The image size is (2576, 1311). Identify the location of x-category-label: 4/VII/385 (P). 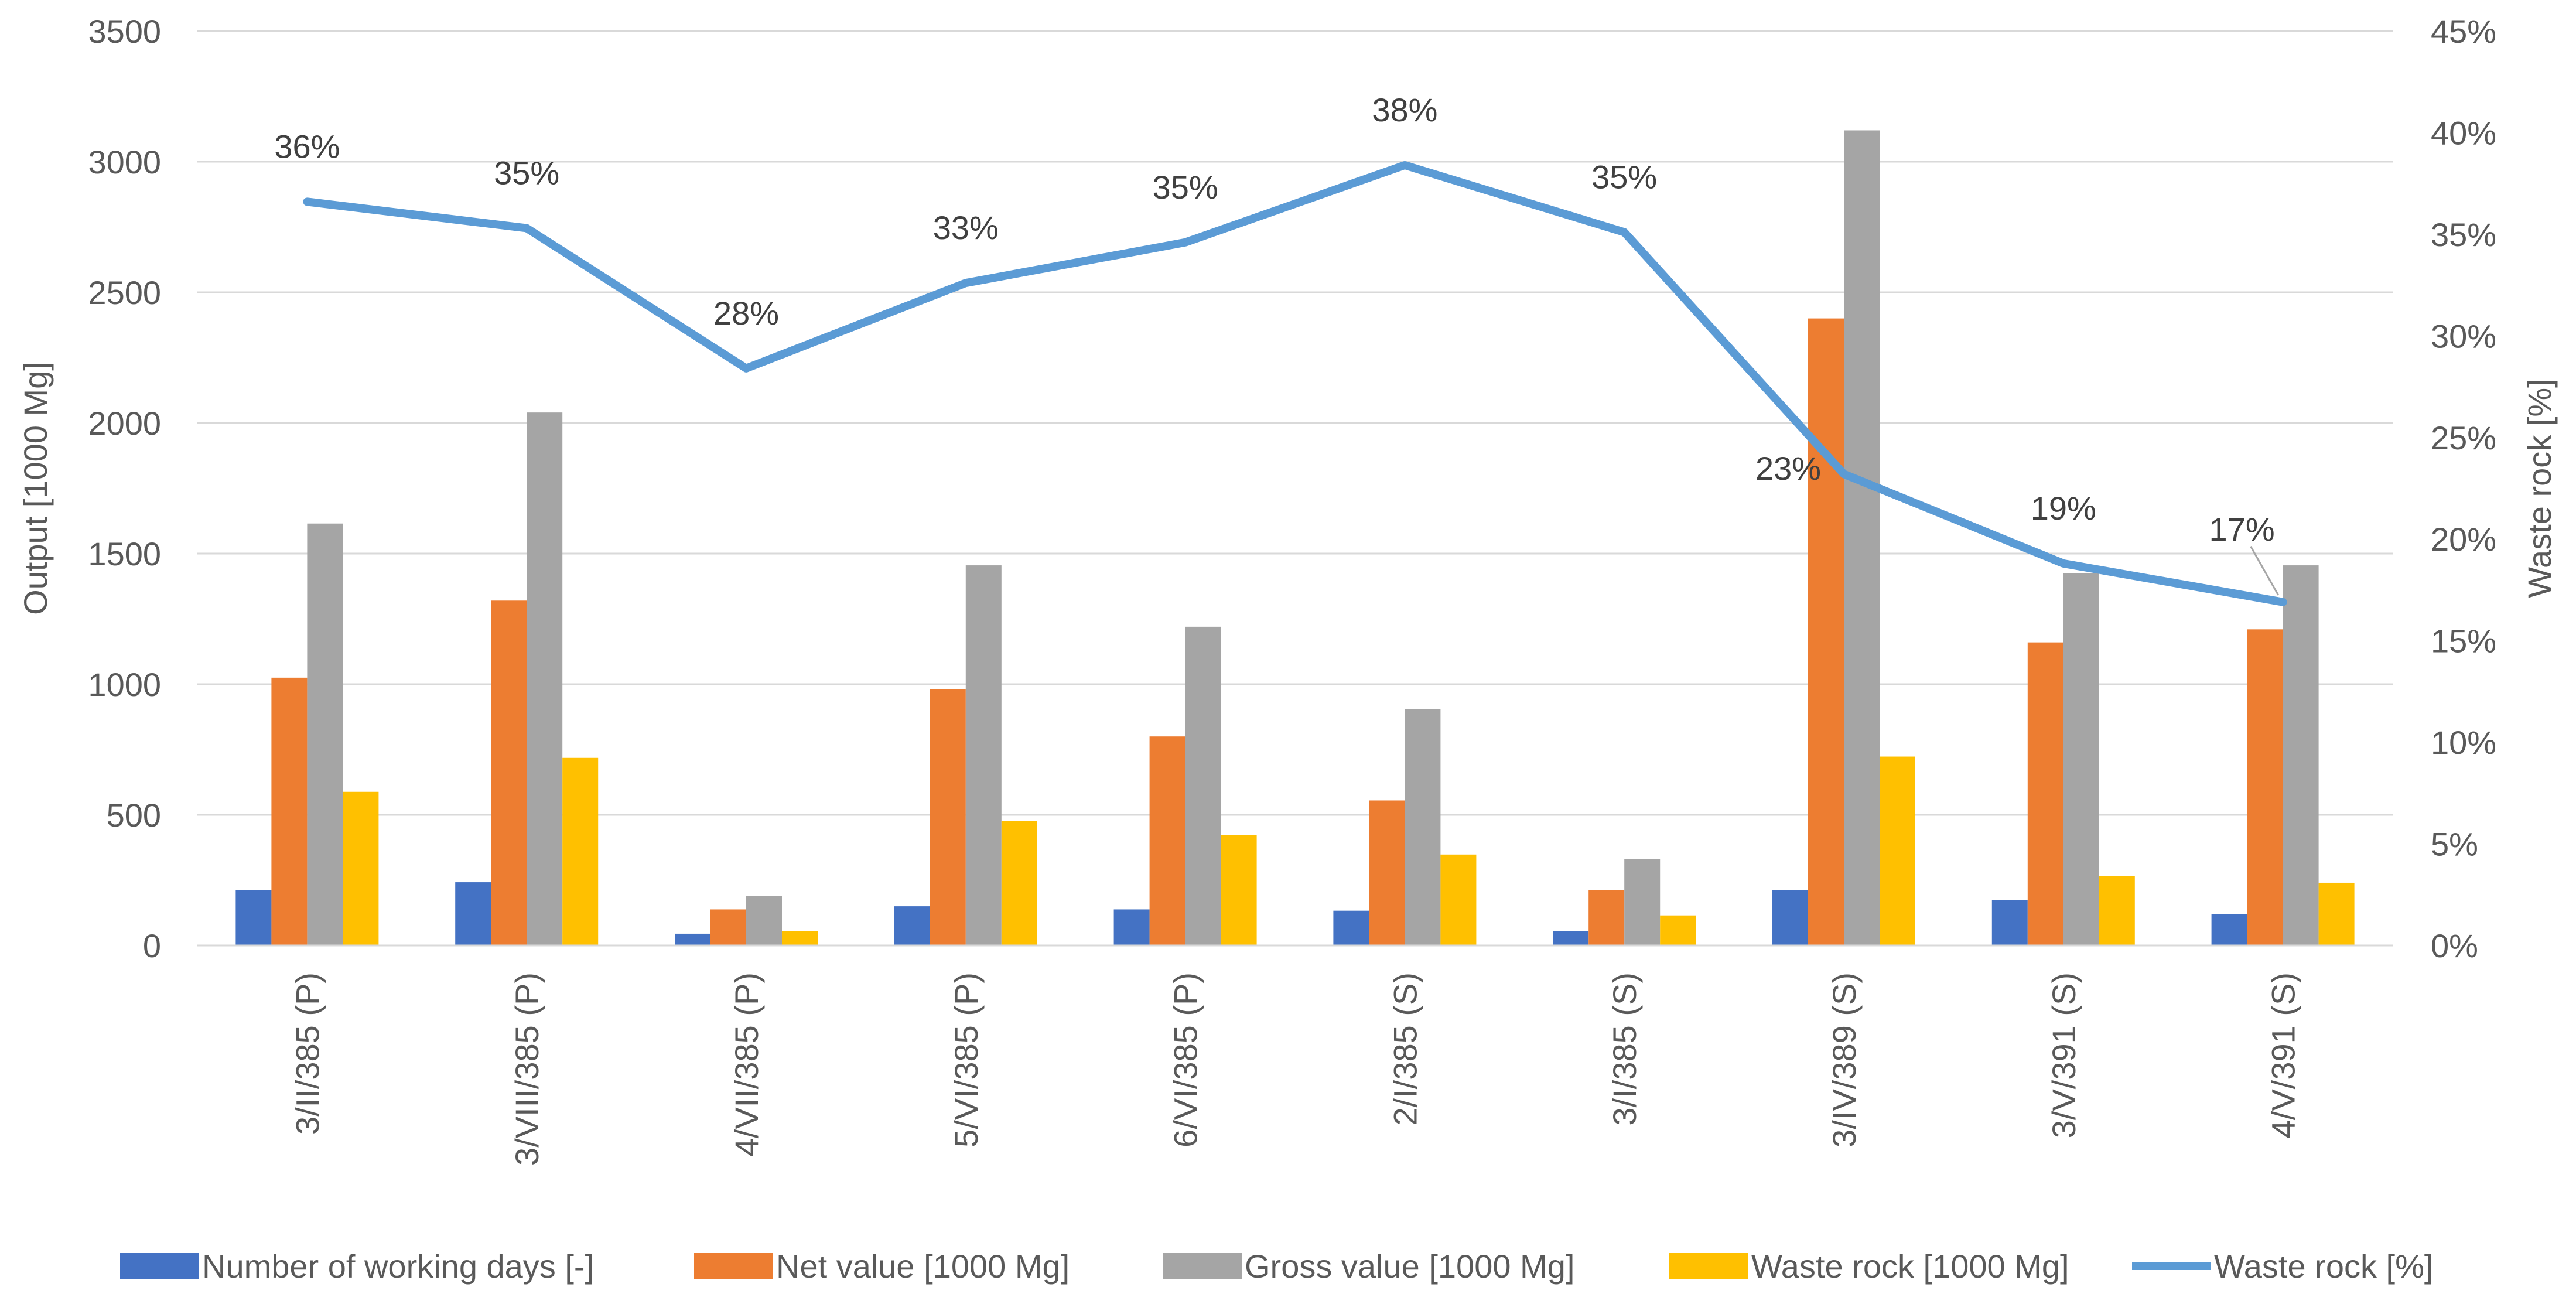
(747, 1064).